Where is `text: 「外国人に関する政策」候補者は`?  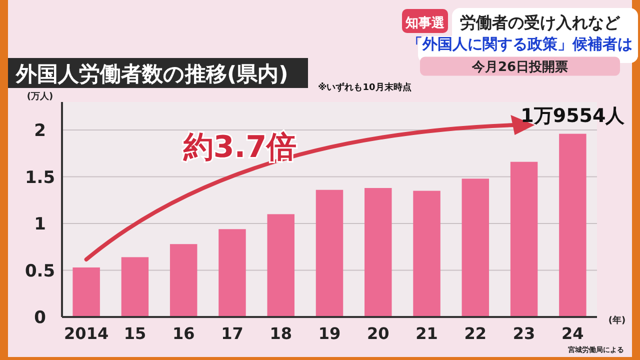
text: 「外国人に関する政策」候補者は is located at coordinates (520, 44).